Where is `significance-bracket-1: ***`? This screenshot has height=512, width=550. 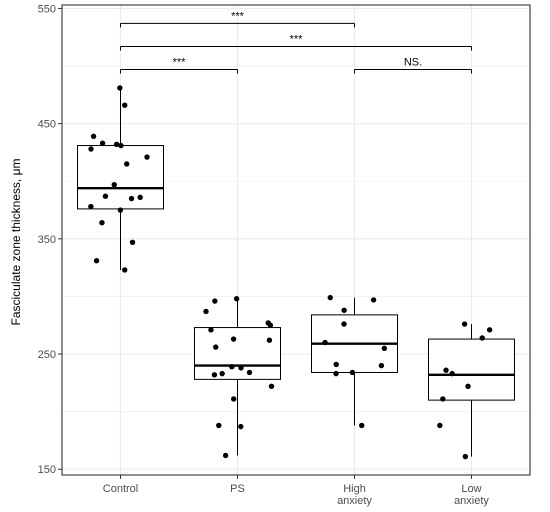
significance-bracket-1: *** is located at coordinates (296, 42).